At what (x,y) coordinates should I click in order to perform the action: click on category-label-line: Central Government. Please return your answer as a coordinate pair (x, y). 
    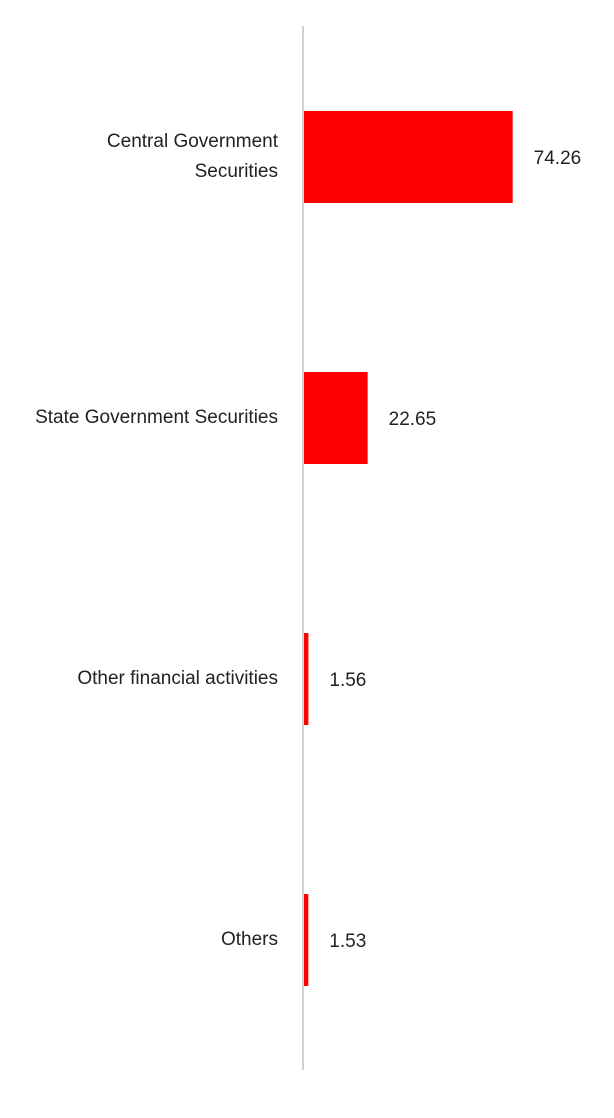
    Looking at the image, I should click on (193, 141).